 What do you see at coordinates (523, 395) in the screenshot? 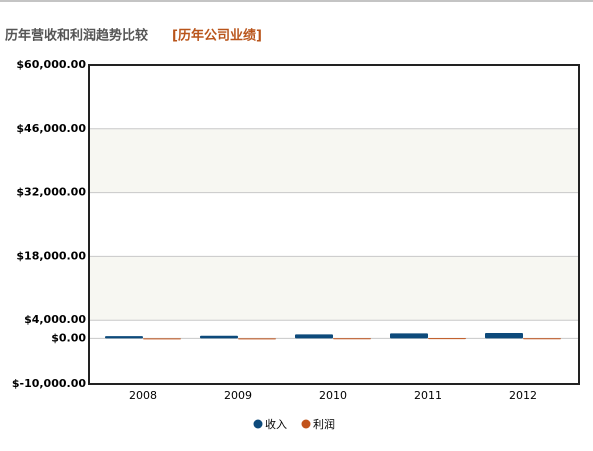
I see `x-tick-label: 2012` at bounding box center [523, 395].